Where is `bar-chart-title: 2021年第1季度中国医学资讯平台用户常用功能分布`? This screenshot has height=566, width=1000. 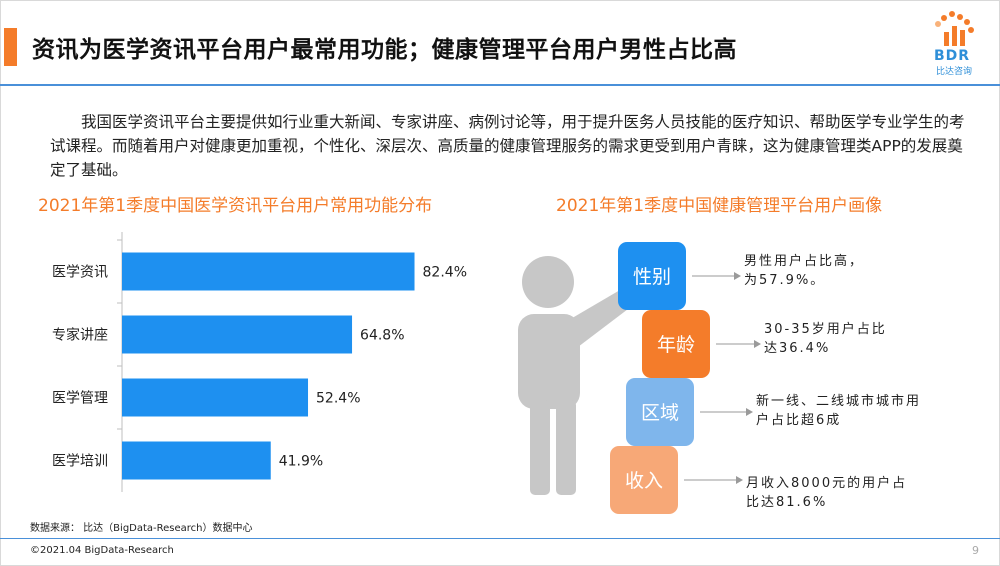 bar-chart-title: 2021年第1季度中国医学资讯平台用户常用功能分布 is located at coordinates (235, 206).